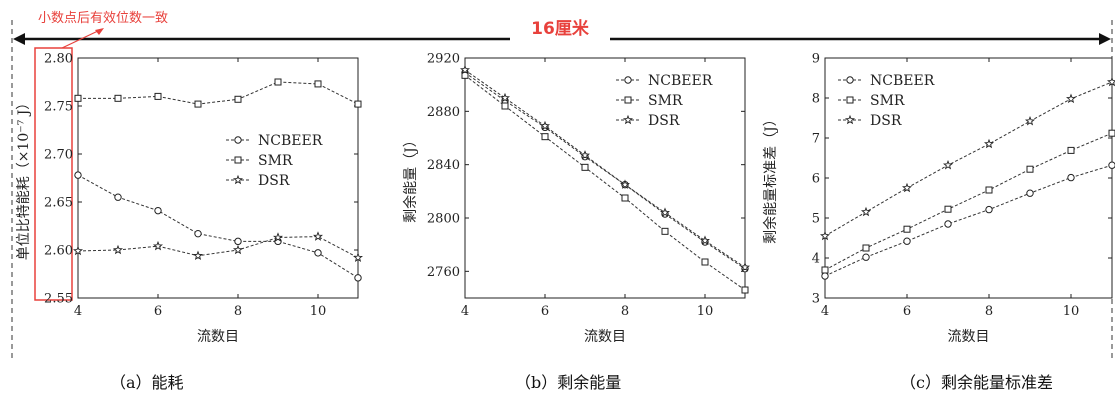 This screenshot has width=1115, height=396. Describe the element at coordinates (58, 299) in the screenshot. I see `y-tick-label: 2.55` at that location.